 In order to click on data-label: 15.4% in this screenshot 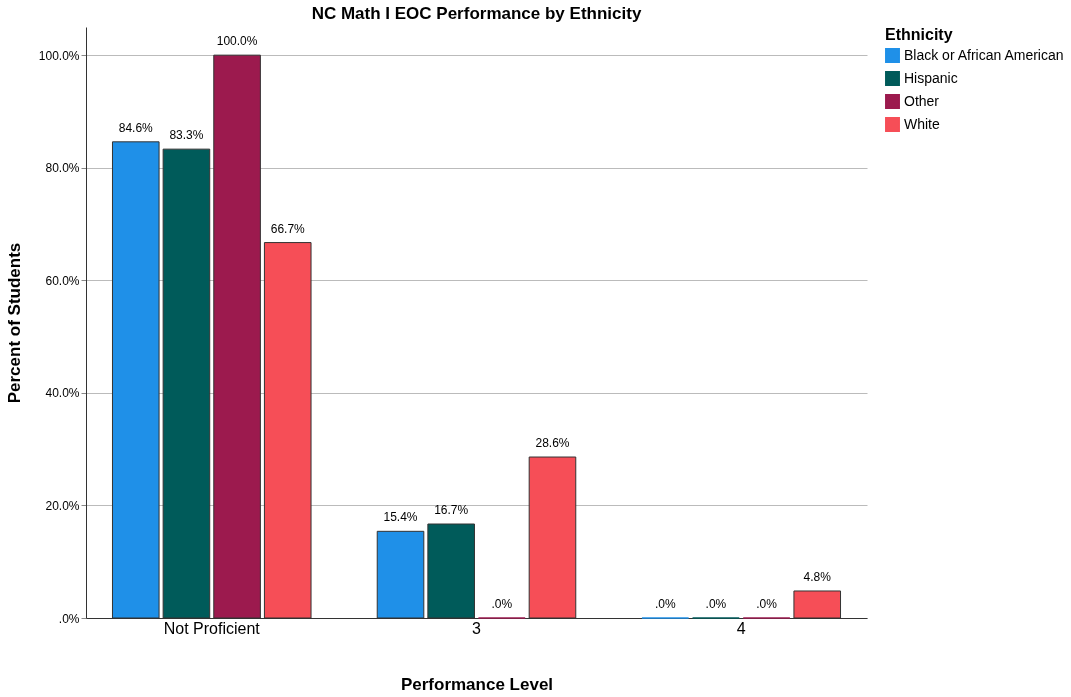, I will do `click(400, 517)`.